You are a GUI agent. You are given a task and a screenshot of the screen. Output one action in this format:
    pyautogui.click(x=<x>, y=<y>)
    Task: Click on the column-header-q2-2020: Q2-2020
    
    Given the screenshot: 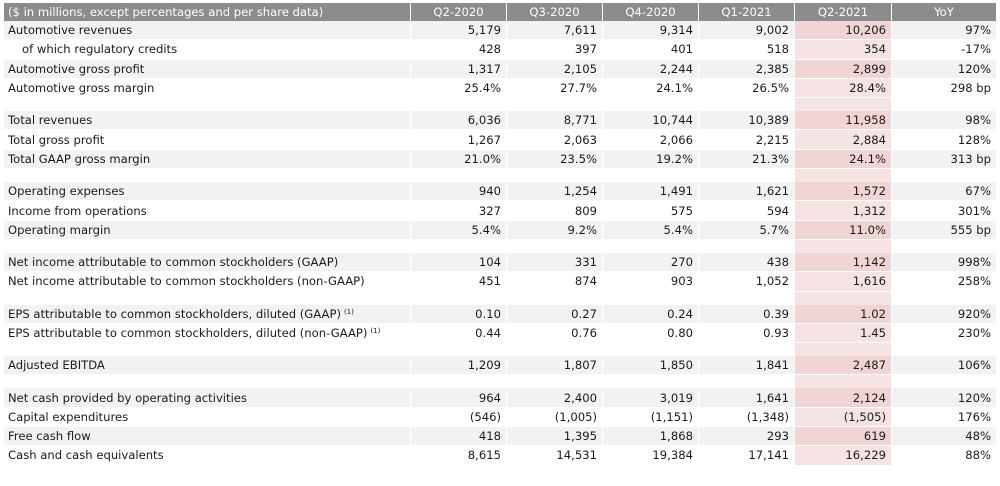 What is the action you would take?
    pyautogui.click(x=459, y=12)
    